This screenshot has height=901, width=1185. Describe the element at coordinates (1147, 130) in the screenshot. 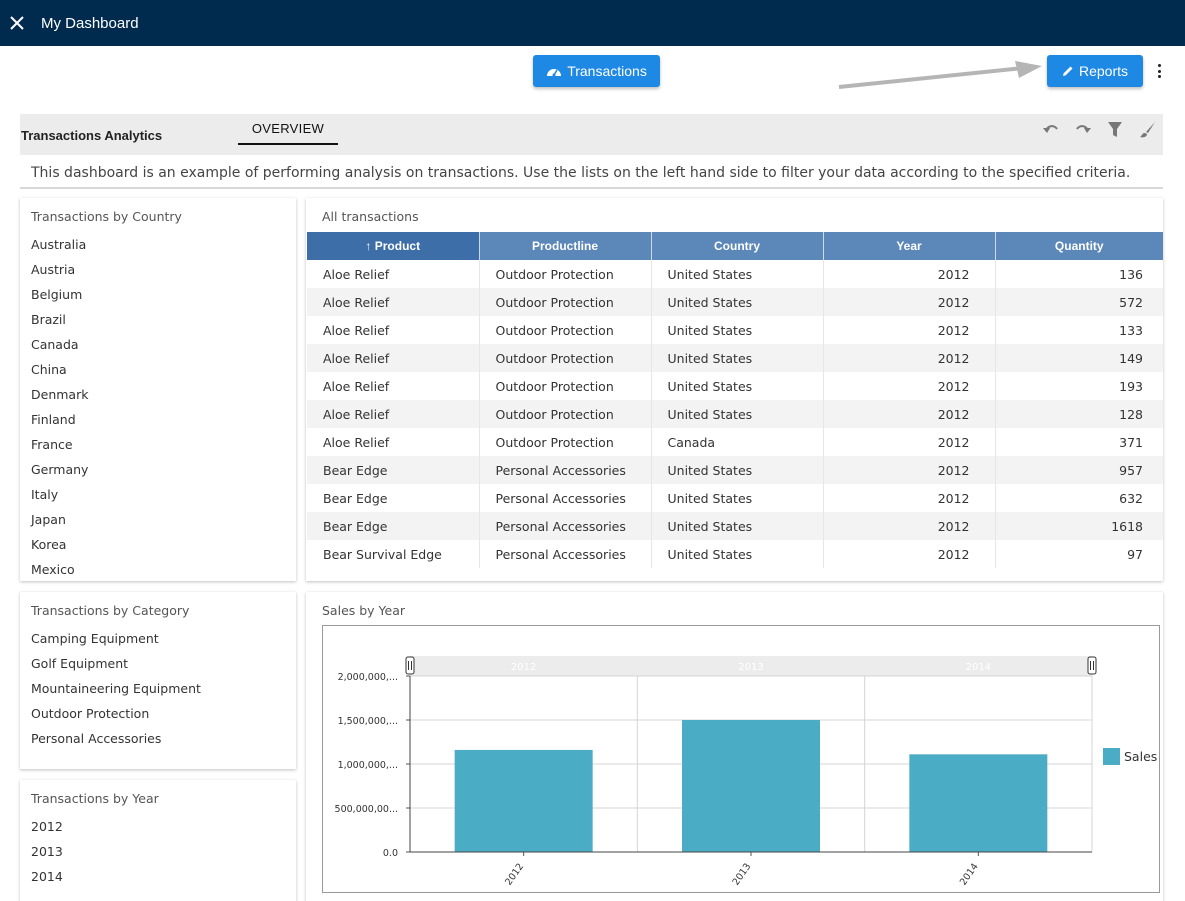

I see `paint-brush-icon` at that location.